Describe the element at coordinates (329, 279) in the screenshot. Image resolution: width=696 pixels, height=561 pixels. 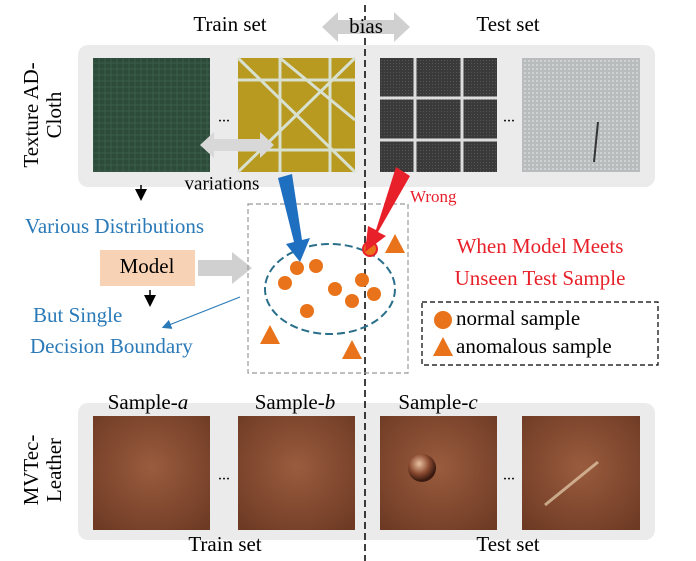
I see `normal-points` at that location.